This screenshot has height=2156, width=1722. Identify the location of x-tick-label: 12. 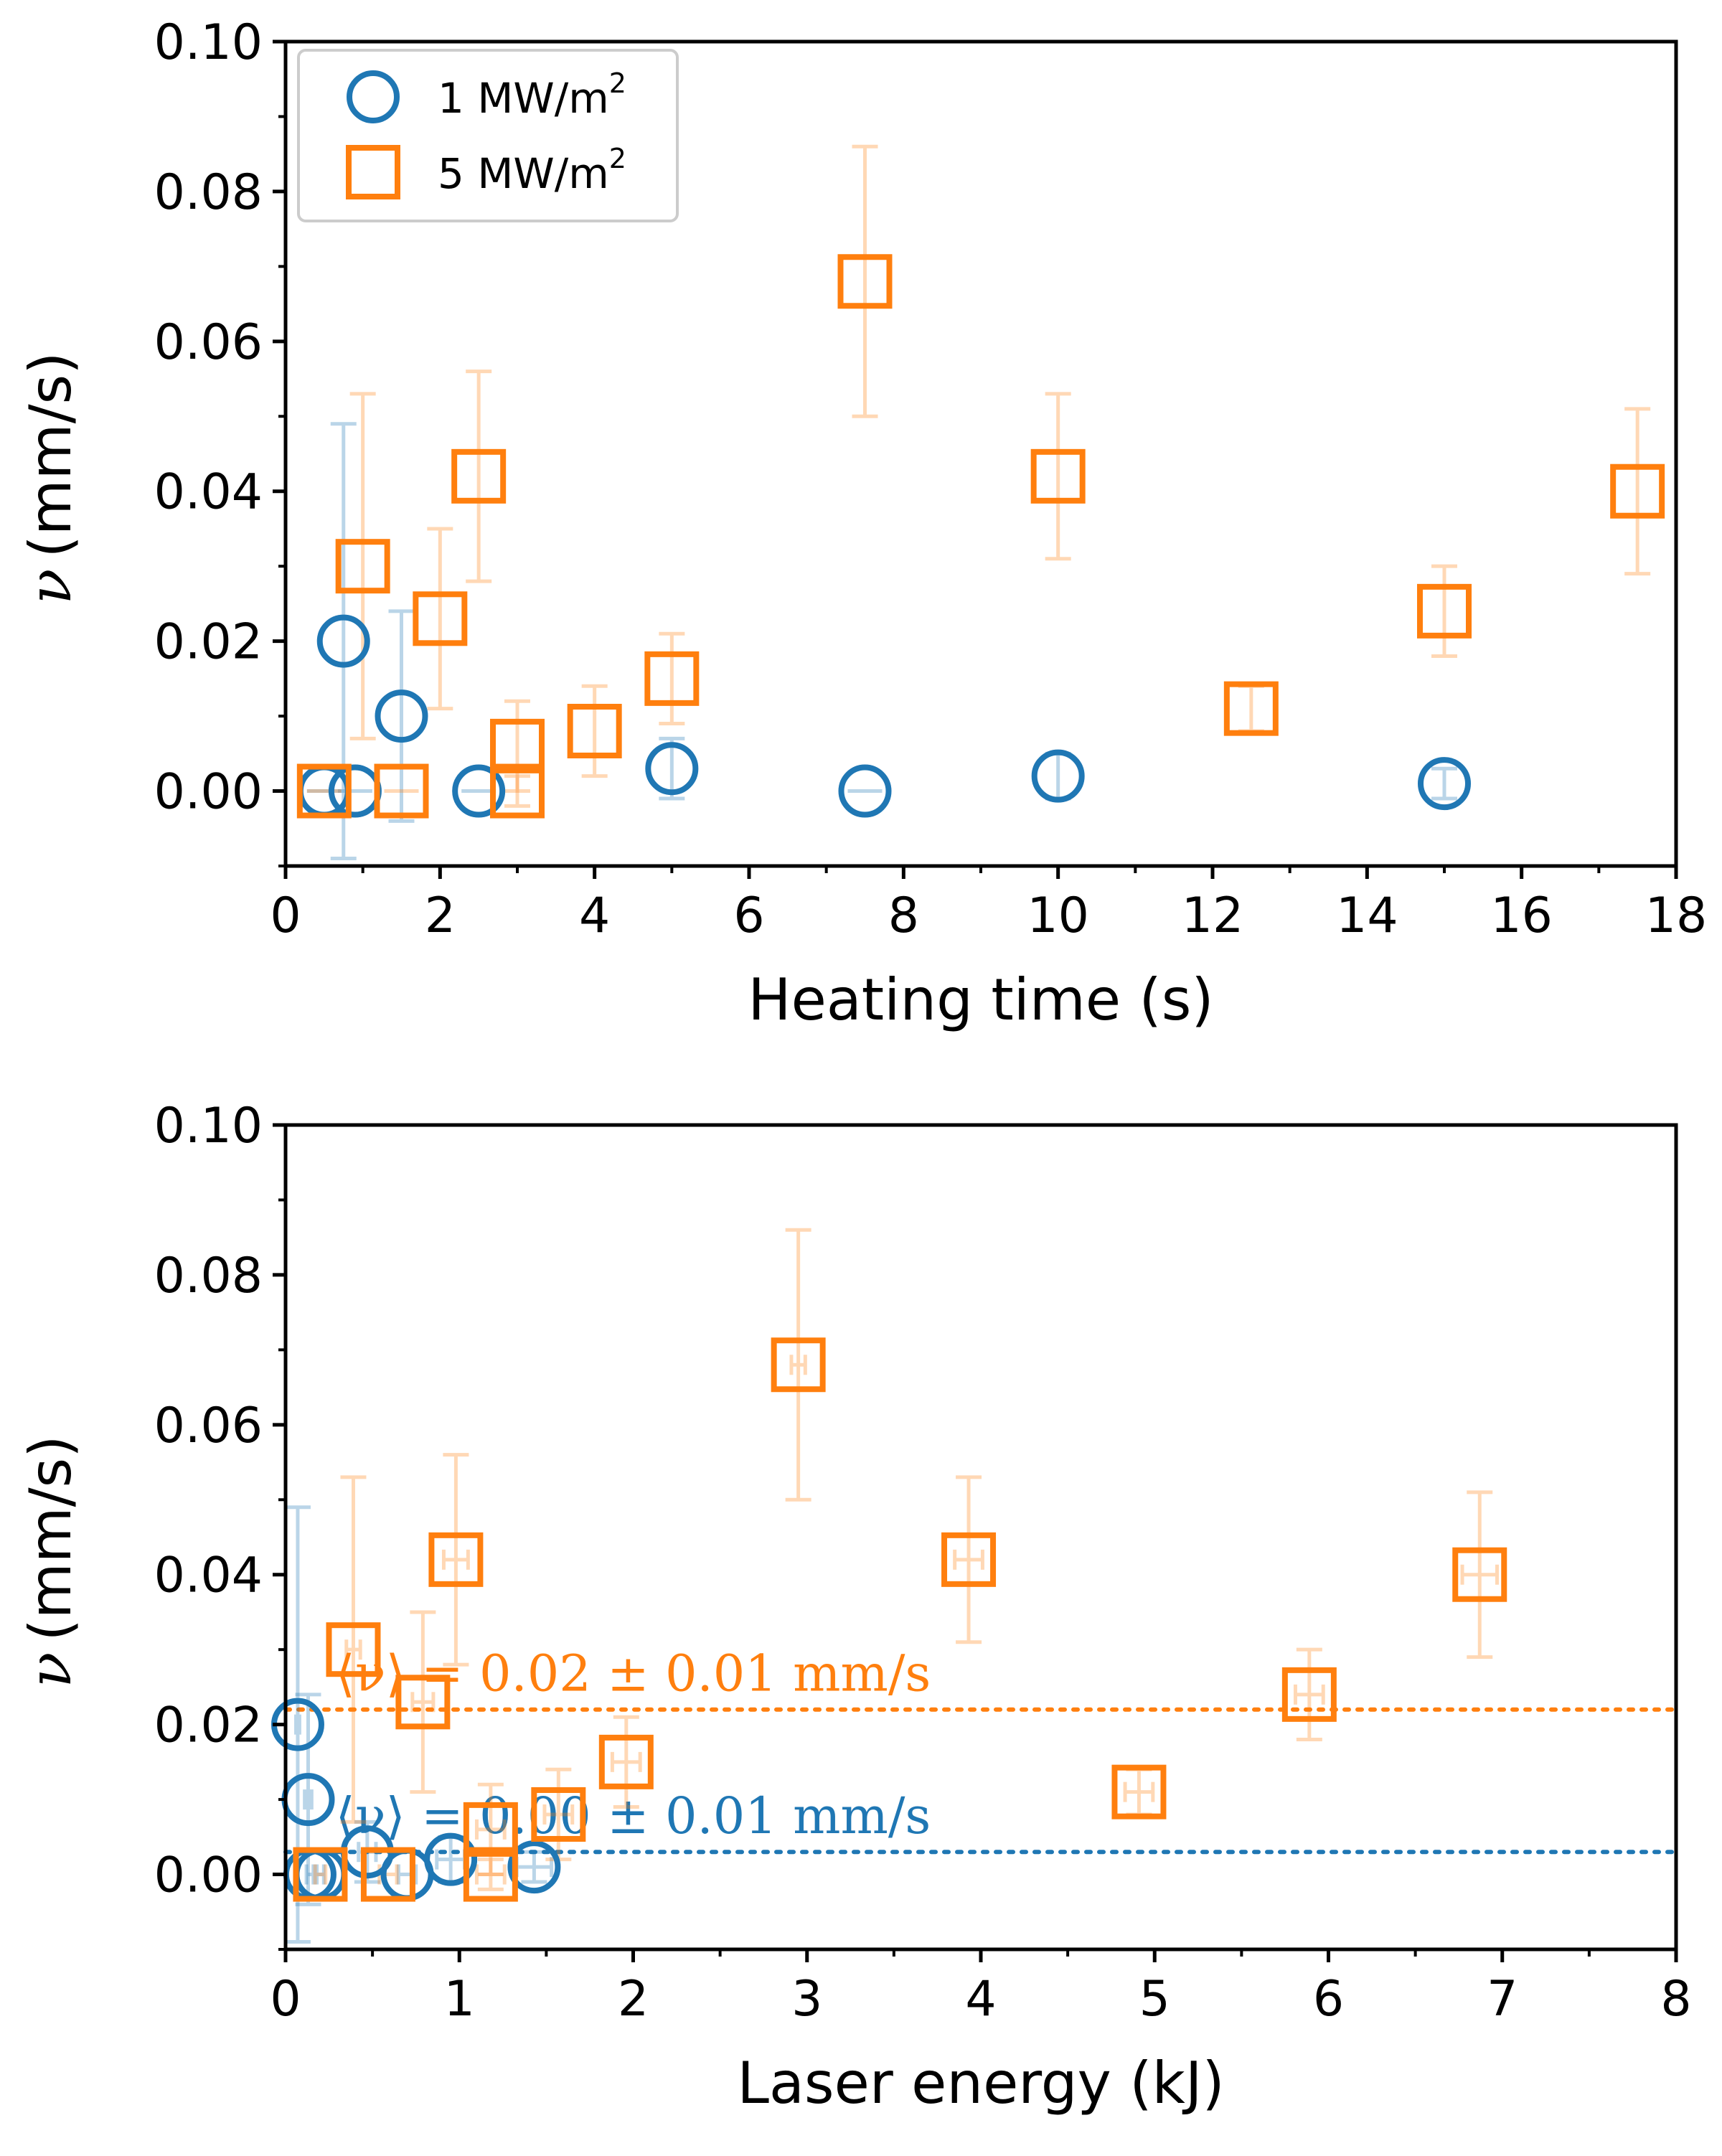
(1213, 916).